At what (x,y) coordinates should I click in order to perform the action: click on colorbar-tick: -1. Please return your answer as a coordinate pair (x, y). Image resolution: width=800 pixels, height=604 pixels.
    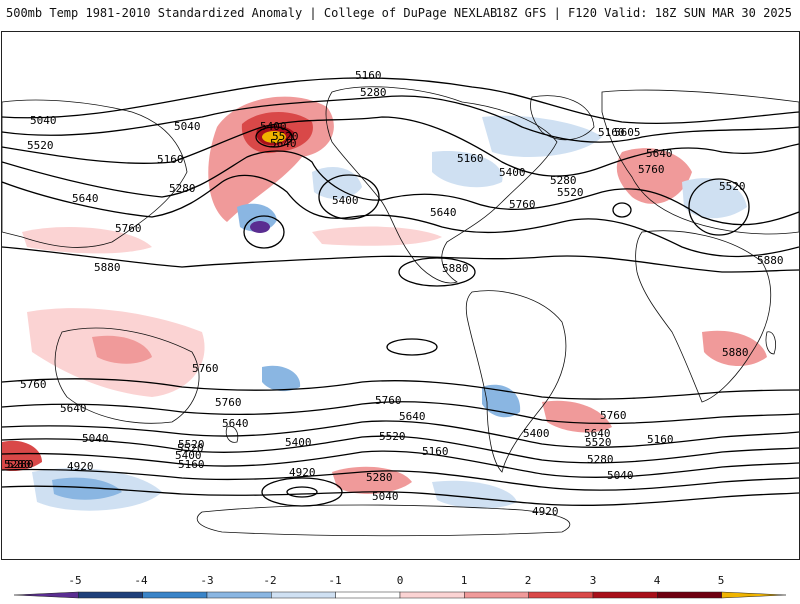
    Looking at the image, I should click on (334, 580).